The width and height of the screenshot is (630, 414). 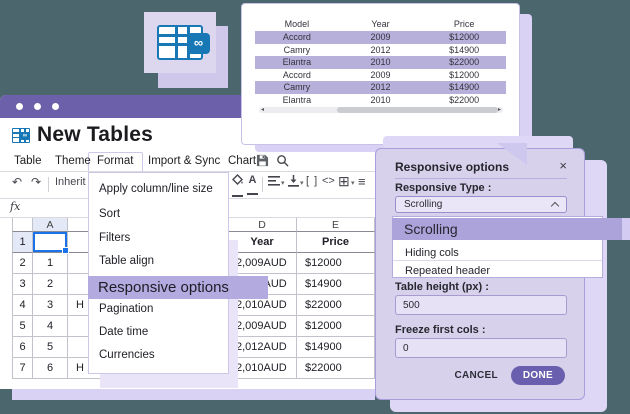 What do you see at coordinates (28, 161) in the screenshot?
I see `menu-table: Table` at bounding box center [28, 161].